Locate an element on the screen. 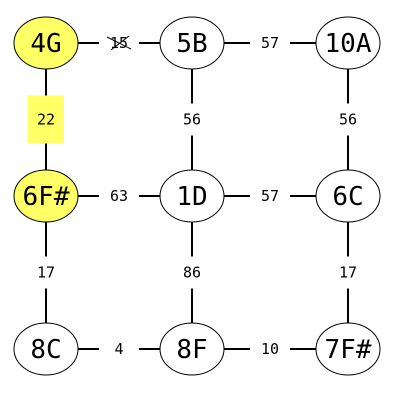 The image size is (400, 400). edge-5b-1d-weight: 56 is located at coordinates (192, 120).